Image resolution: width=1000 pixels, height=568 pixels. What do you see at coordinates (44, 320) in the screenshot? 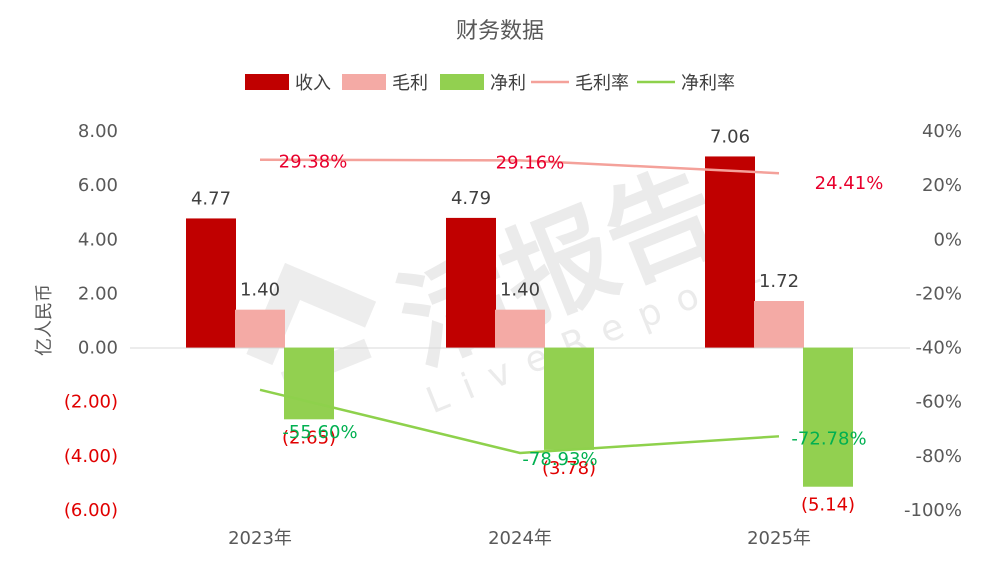
I see `y-axis-label: 亿人民币` at bounding box center [44, 320].